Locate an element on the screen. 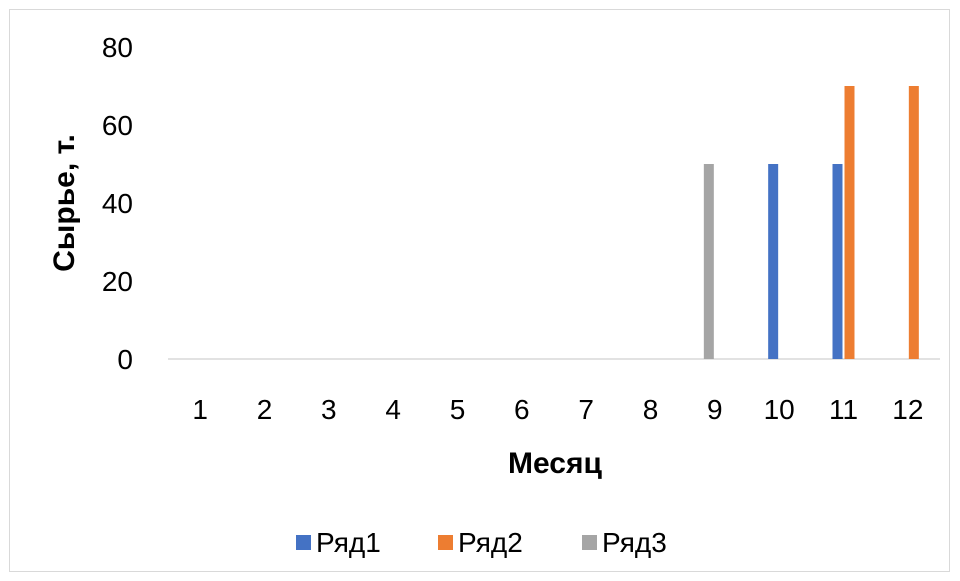 This screenshot has width=960, height=581. x-axis-title: Месяц is located at coordinates (555, 463).